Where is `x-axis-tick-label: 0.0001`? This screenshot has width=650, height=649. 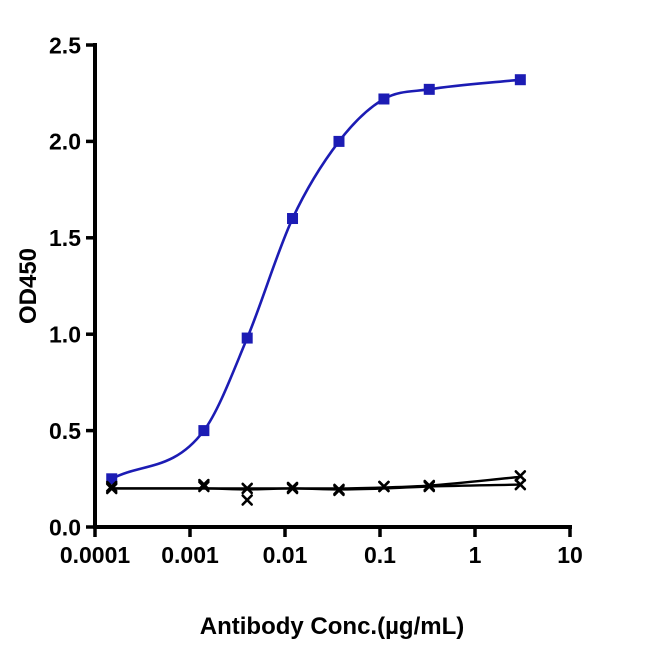
x-axis-tick-label: 0.0001 is located at coordinates (95, 555).